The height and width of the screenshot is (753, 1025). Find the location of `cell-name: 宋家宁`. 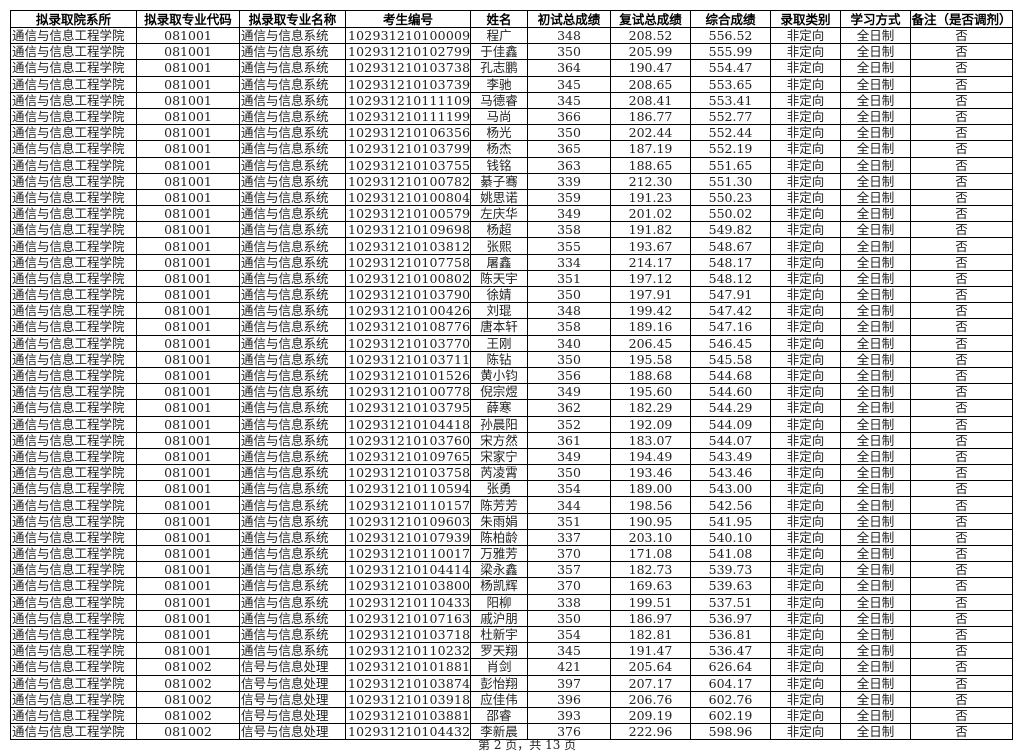

cell-name: 宋家宁 is located at coordinates (499, 456).